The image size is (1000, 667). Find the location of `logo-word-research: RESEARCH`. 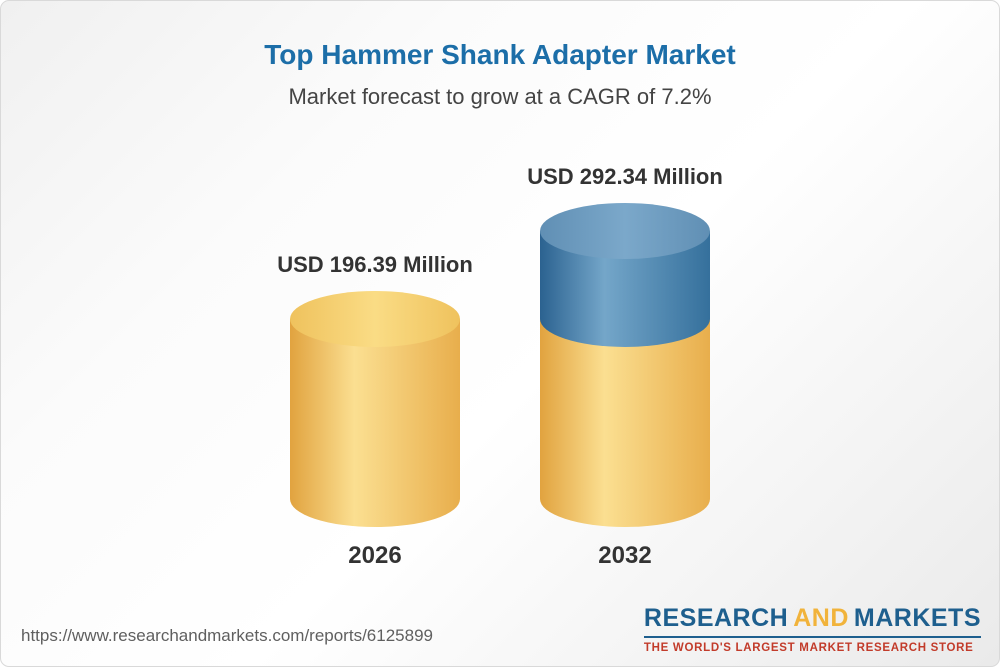

logo-word-research: RESEARCH is located at coordinates (716, 618).